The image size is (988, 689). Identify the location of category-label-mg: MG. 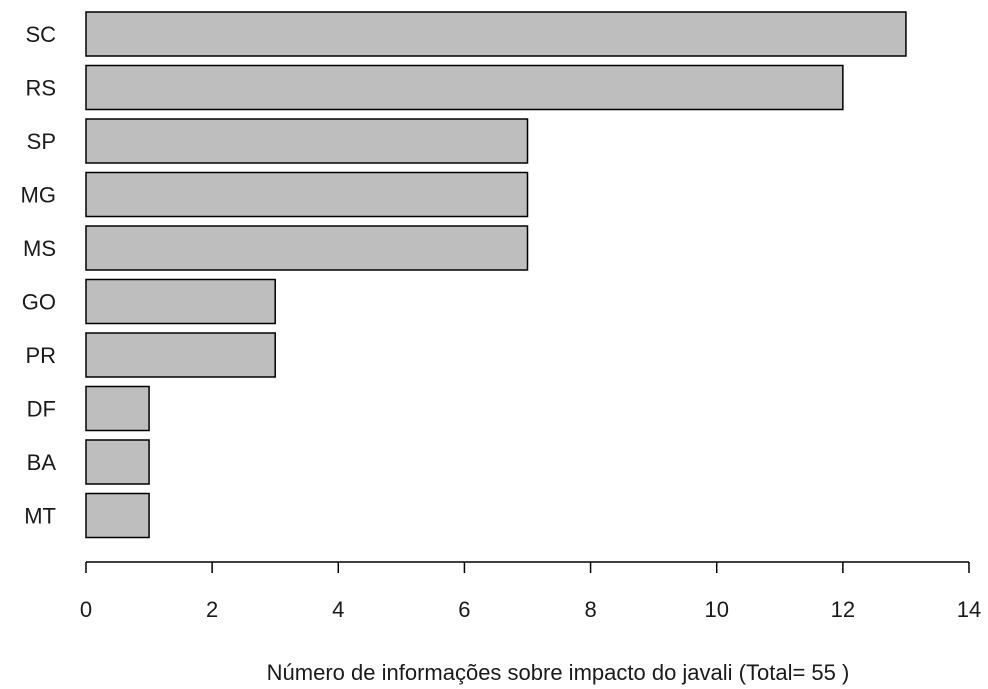
(38, 195).